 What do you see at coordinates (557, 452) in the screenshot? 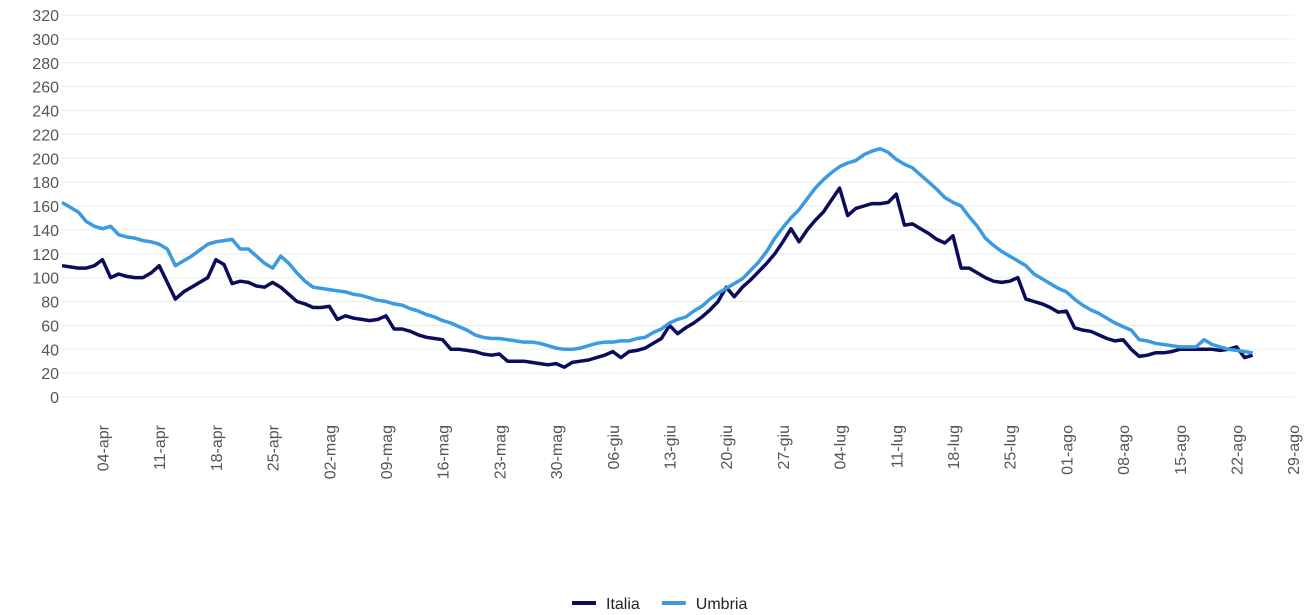
I see `x-tick-label: 30-mag` at bounding box center [557, 452].